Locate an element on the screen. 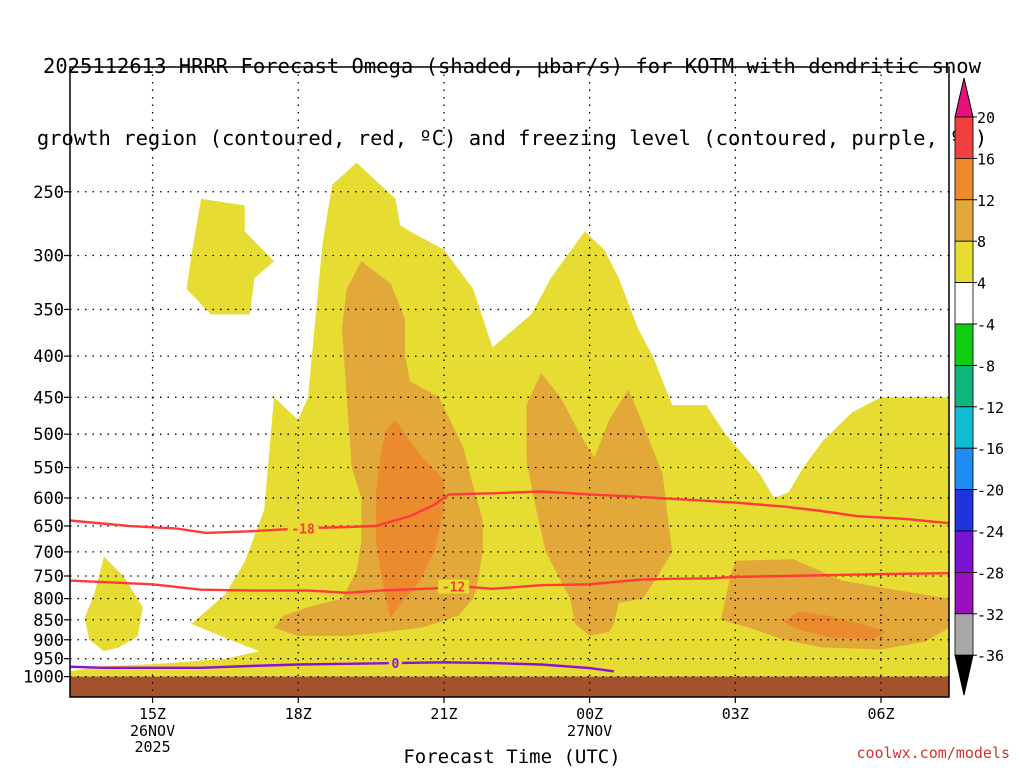 This screenshot has height=768, width=1024. colorbar-label--36: -36 is located at coordinates (990, 656).